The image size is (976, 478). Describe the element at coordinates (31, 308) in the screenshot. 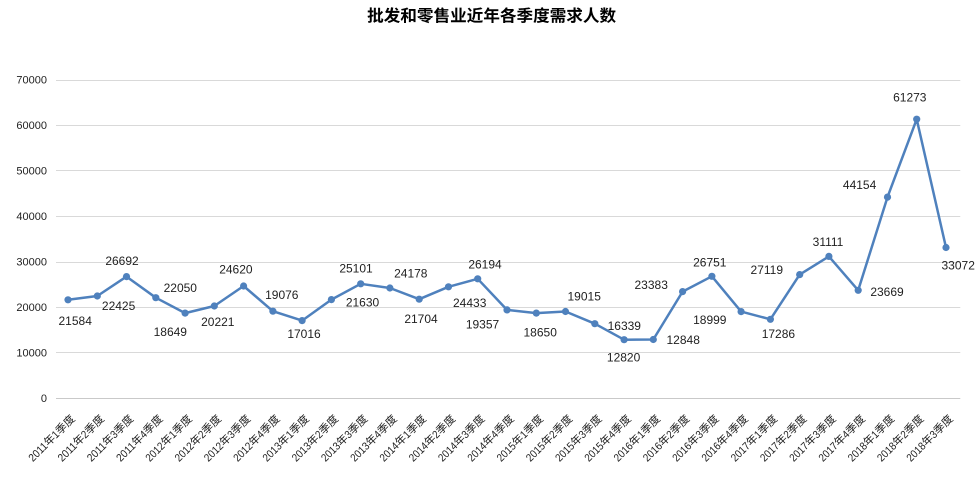

I see `svg-text: 20000` at that location.